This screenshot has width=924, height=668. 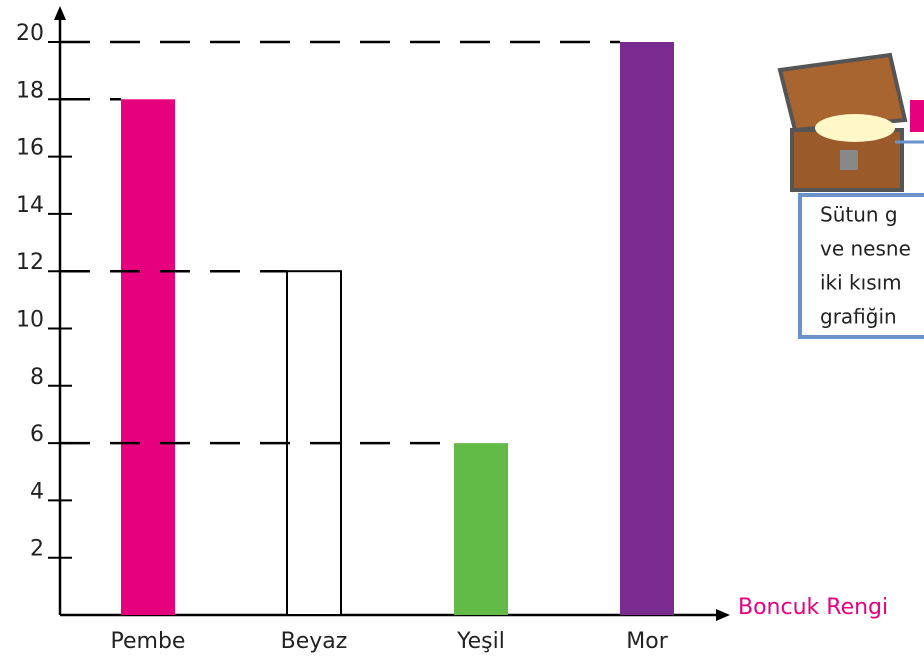 What do you see at coordinates (30, 90) in the screenshot?
I see `y-tick-label: 18` at bounding box center [30, 90].